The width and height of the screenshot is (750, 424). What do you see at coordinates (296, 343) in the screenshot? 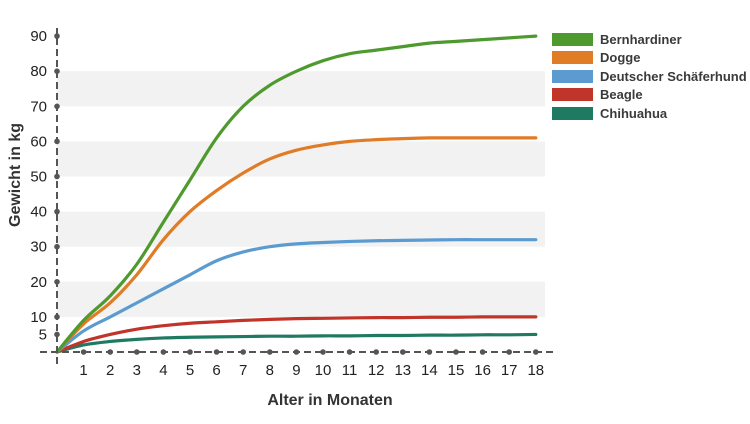
I see `series-line-chihuahua` at bounding box center [296, 343].